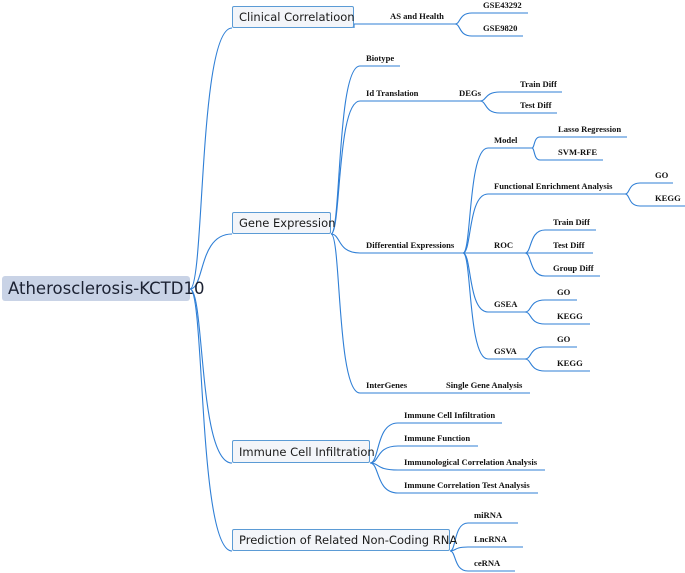 The image size is (685, 573). What do you see at coordinates (380, 58) in the screenshot?
I see `node-biotype: Biotype` at bounding box center [380, 58].